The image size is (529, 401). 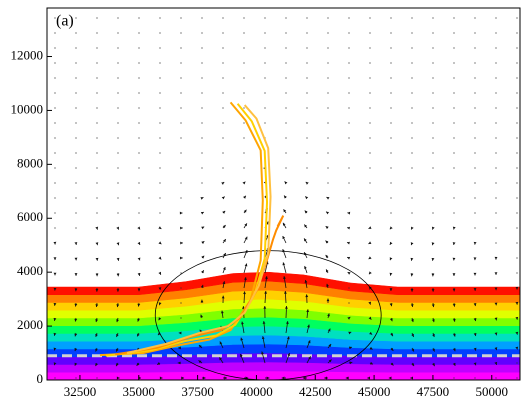 I want to click on y-tick-label: 10000, so click(x=27, y=108).